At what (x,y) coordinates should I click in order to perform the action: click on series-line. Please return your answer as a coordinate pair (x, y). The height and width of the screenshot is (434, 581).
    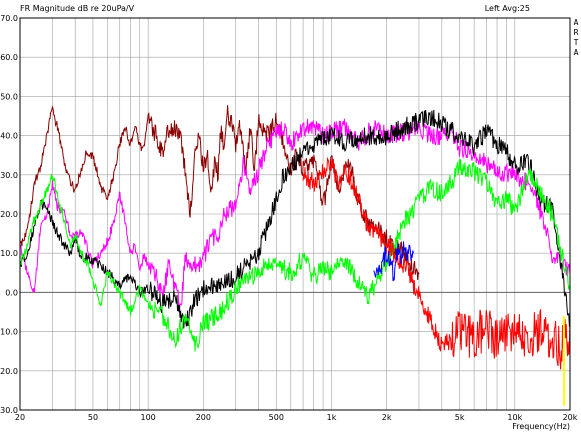
    Looking at the image, I should click on (393, 261).